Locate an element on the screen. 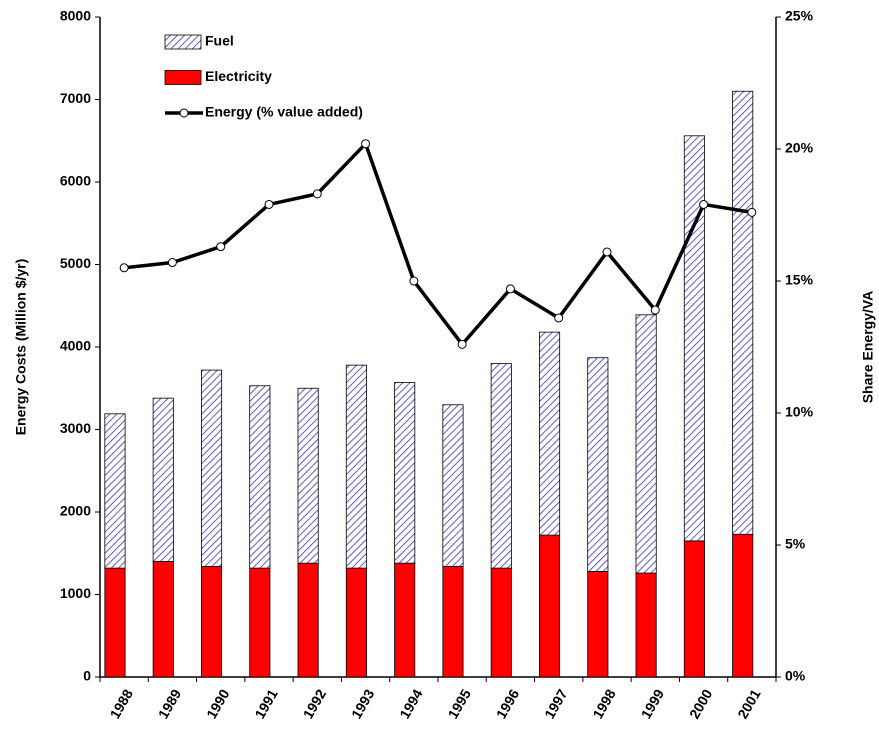 This screenshot has width=879, height=745. legend-label: Fuel is located at coordinates (219, 41).